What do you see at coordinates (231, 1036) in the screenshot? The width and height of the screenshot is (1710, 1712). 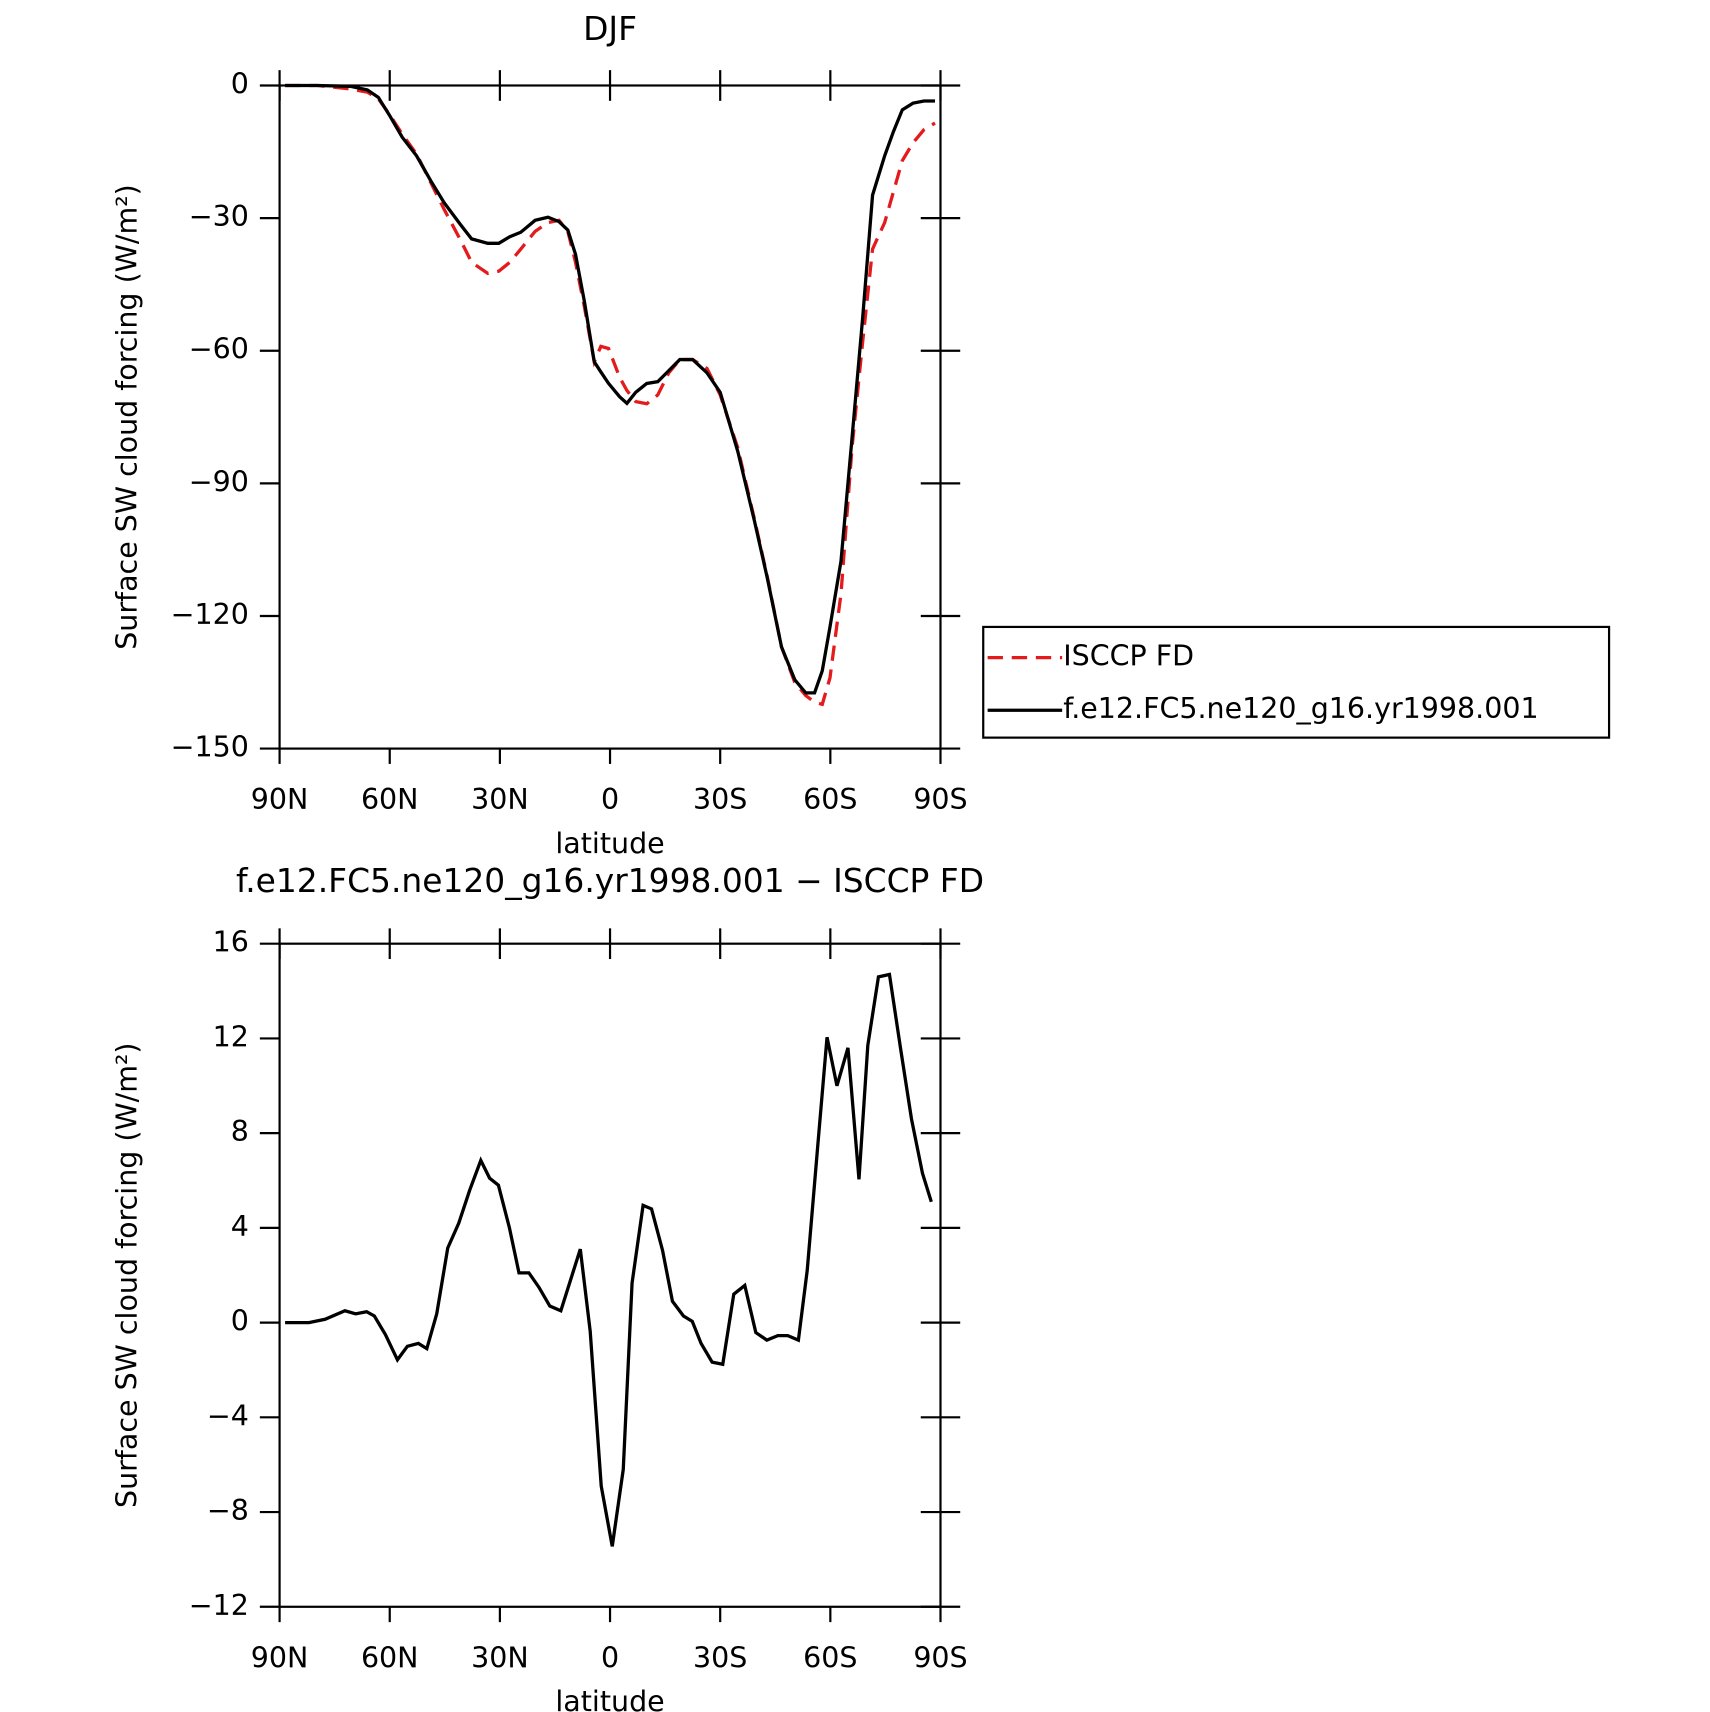 I see `y-tick-label: 12` at bounding box center [231, 1036].